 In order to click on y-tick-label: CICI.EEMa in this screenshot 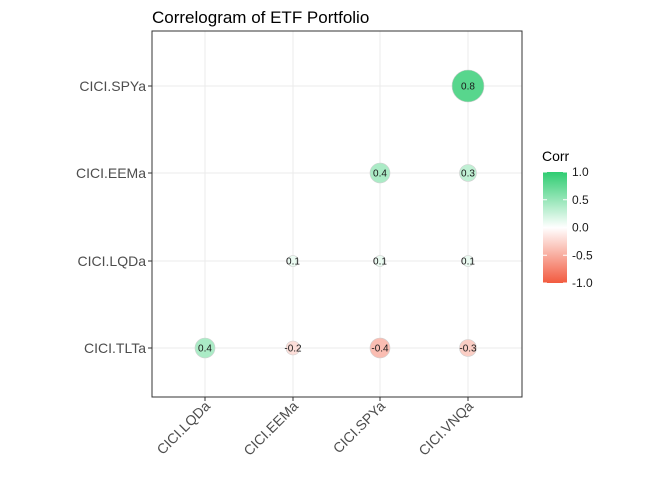, I will do `click(111, 173)`.